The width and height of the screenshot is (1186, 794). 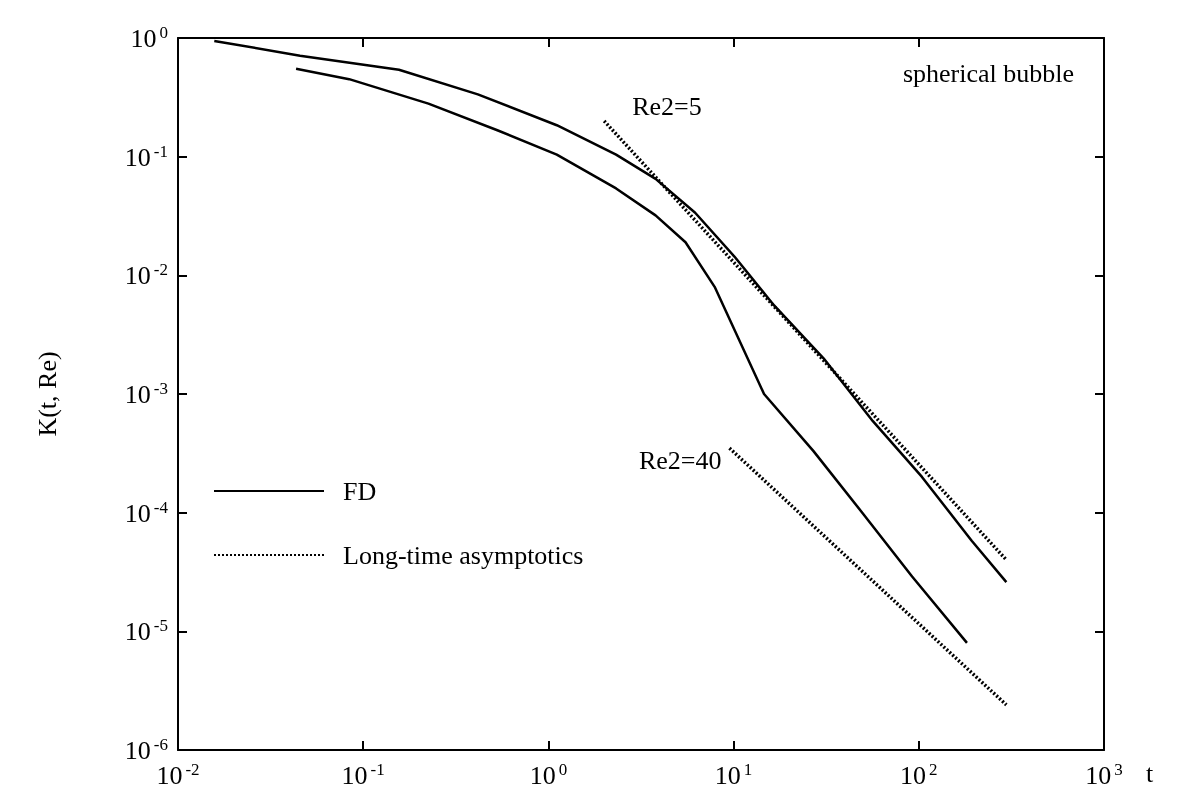 What do you see at coordinates (680, 460) in the screenshot?
I see `annotation: Re2=40` at bounding box center [680, 460].